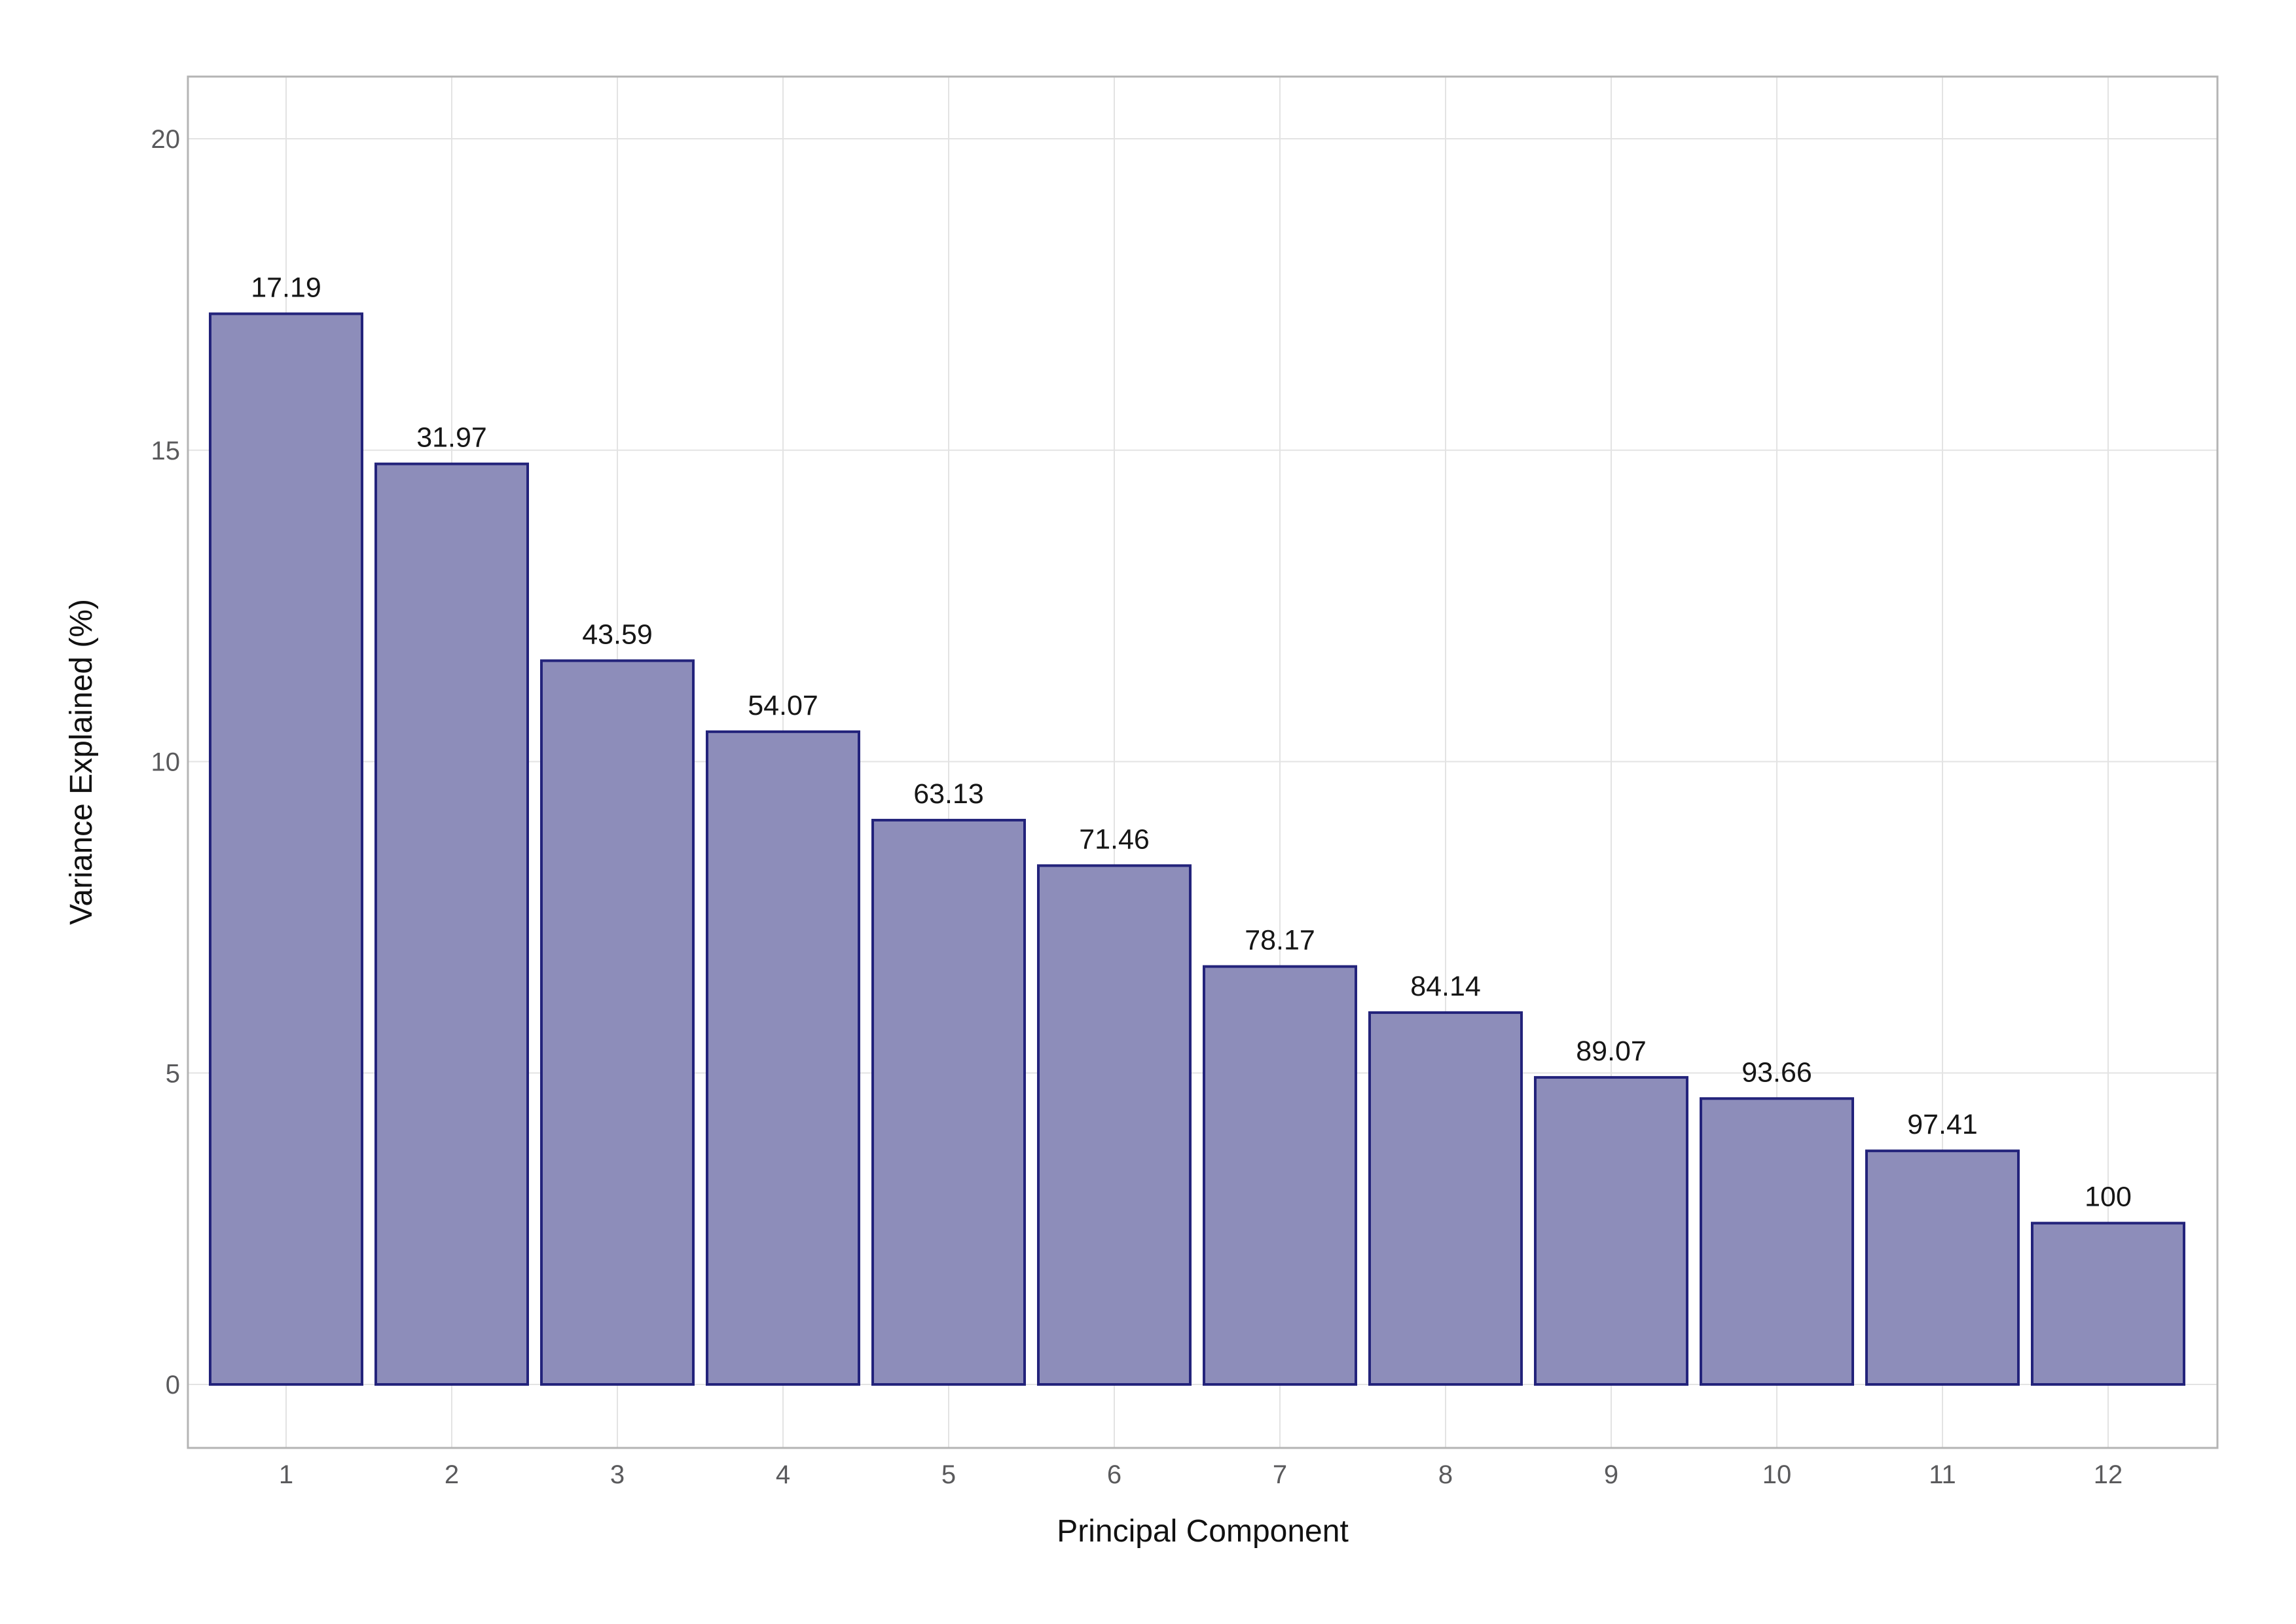 This screenshot has height=1624, width=2296. What do you see at coordinates (166, 451) in the screenshot?
I see `y-tick-label: 15` at bounding box center [166, 451].